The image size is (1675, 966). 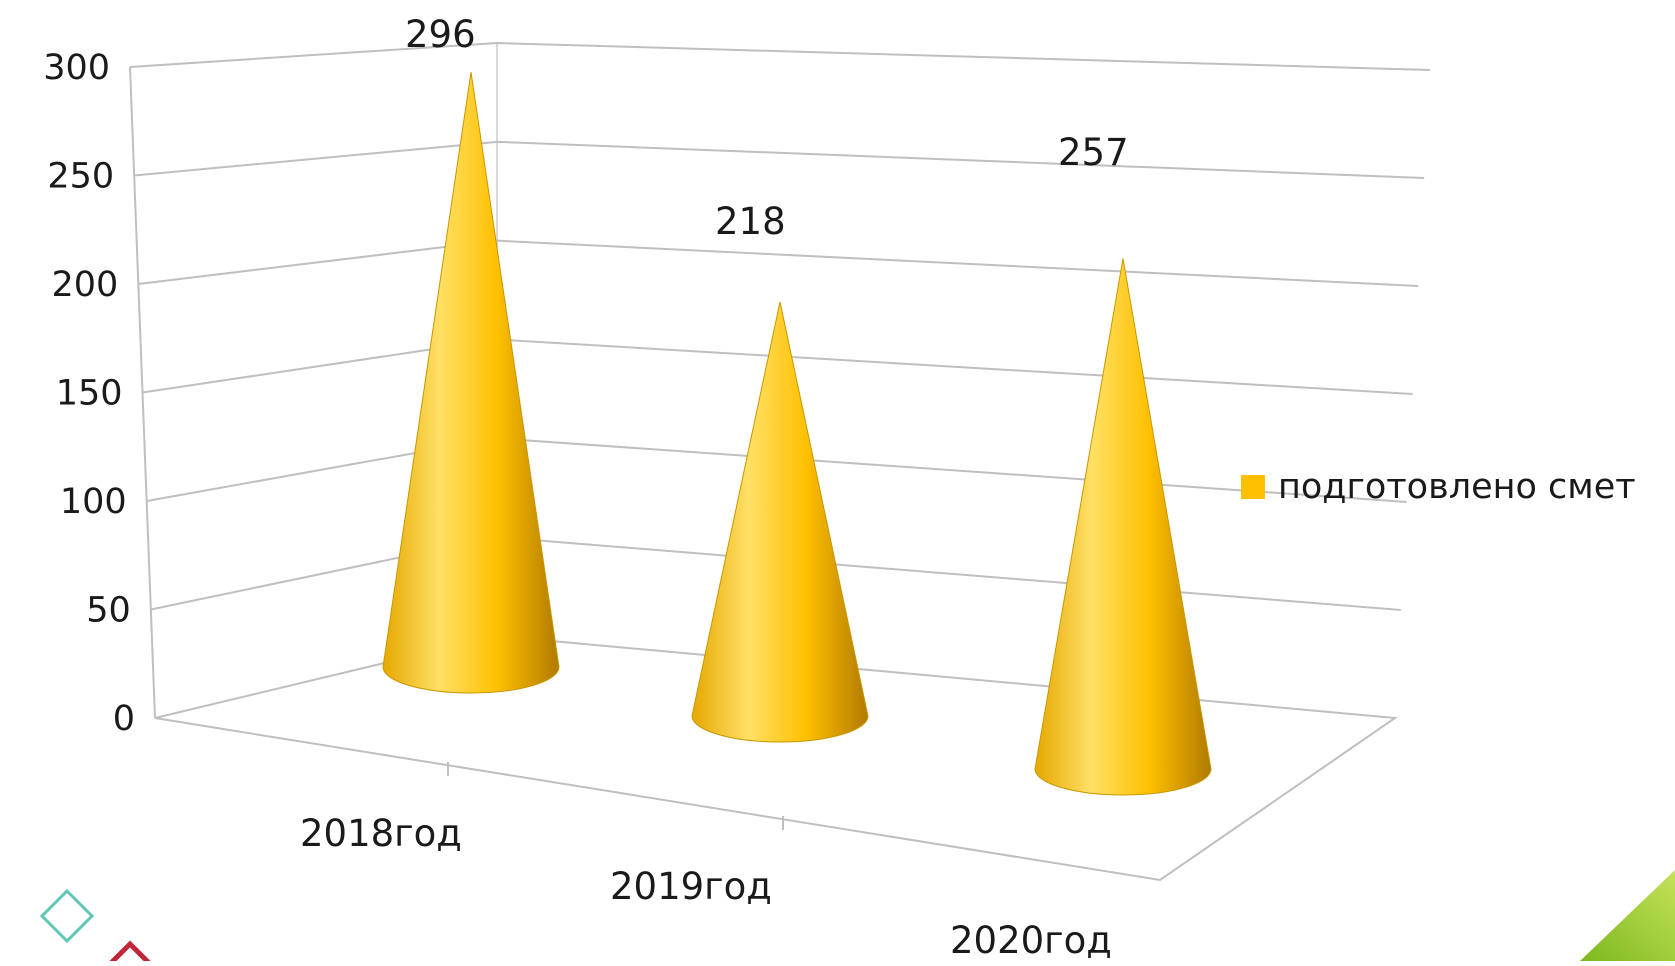 I want to click on data-label: 218, so click(x=750, y=221).